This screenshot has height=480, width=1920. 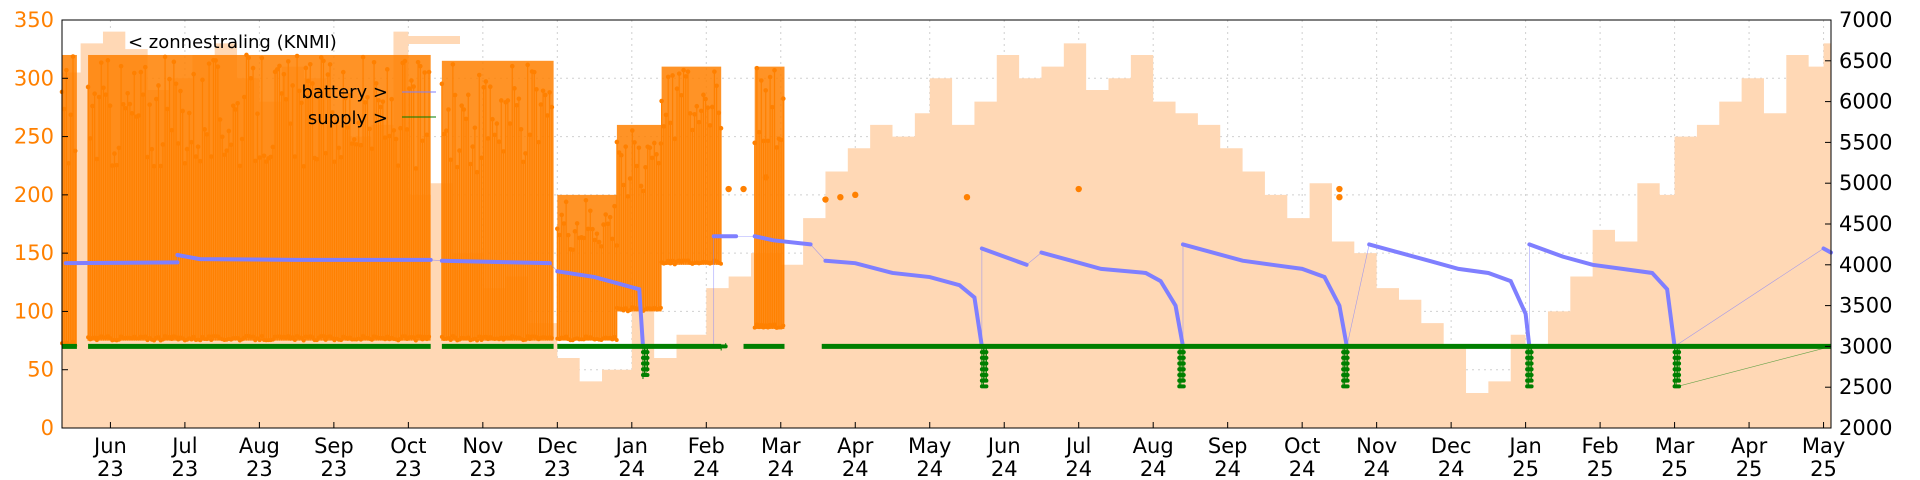 I want to click on right-tick-label: 3000, so click(x=1865, y=346).